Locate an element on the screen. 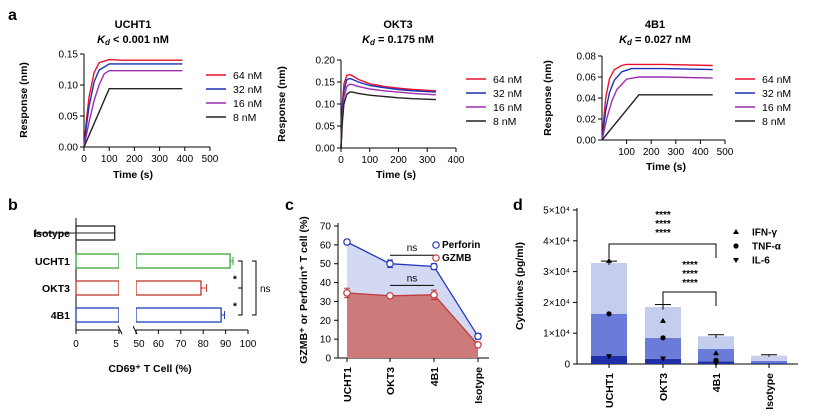 Image resolution: width=815 pixels, height=420 pixels. legend-label: TNF-α is located at coordinates (767, 247).